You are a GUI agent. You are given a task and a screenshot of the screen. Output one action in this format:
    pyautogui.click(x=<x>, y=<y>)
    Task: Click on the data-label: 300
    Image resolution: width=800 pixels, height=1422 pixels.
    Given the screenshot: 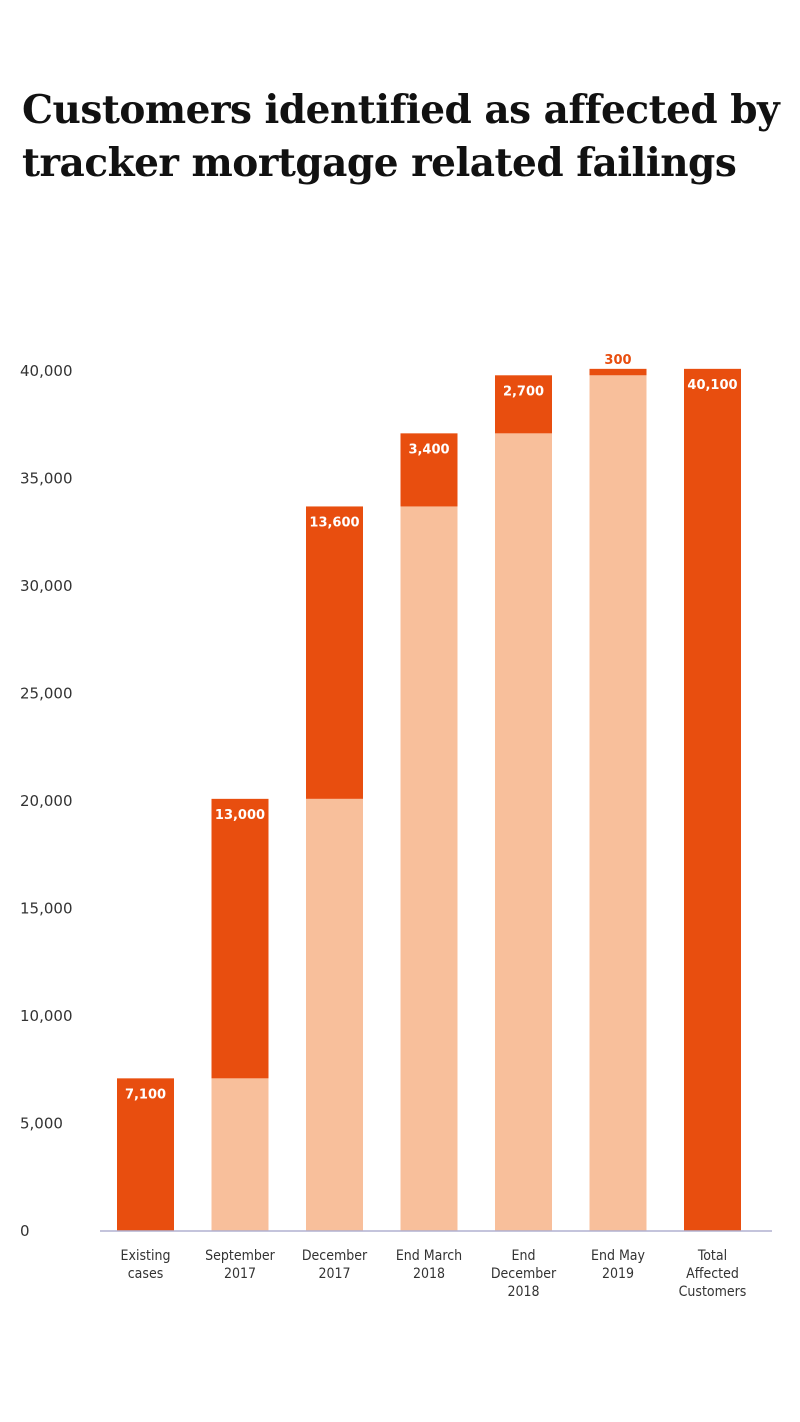 What is the action you would take?
    pyautogui.click(x=617, y=360)
    